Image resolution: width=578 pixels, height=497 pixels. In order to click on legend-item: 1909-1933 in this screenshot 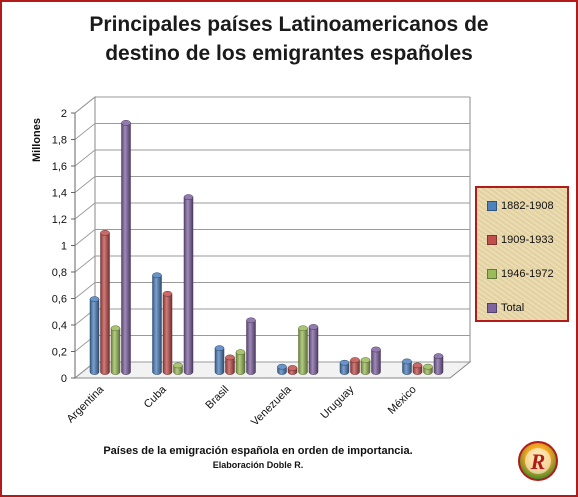, I will do `click(520, 240)`.